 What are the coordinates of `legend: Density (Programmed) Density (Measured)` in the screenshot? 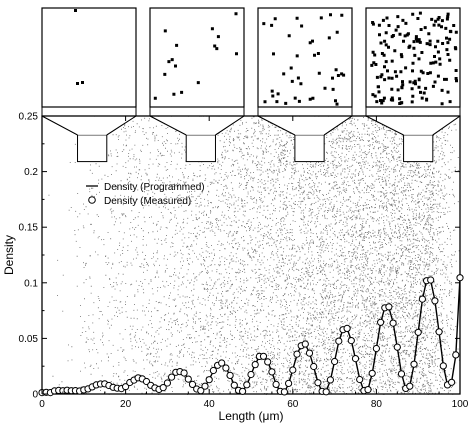 It's located at (145, 194).